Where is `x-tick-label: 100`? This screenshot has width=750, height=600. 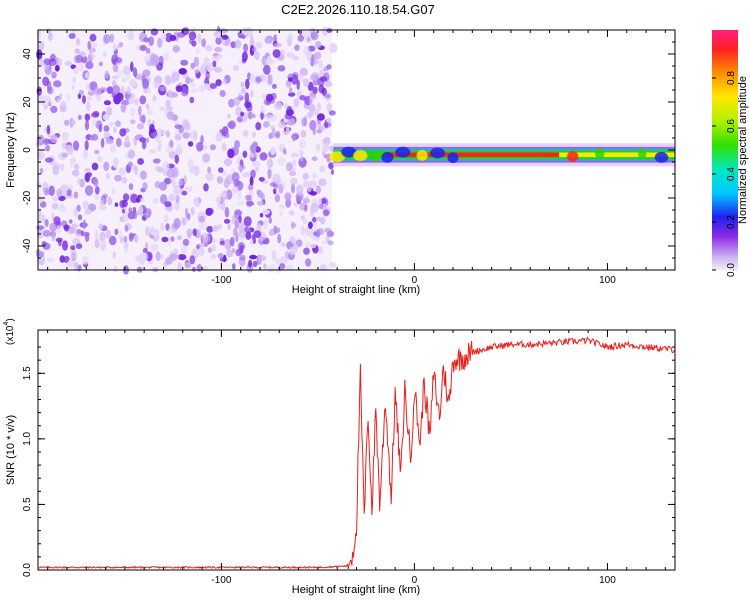
x-tick-label: 100 is located at coordinates (607, 580).